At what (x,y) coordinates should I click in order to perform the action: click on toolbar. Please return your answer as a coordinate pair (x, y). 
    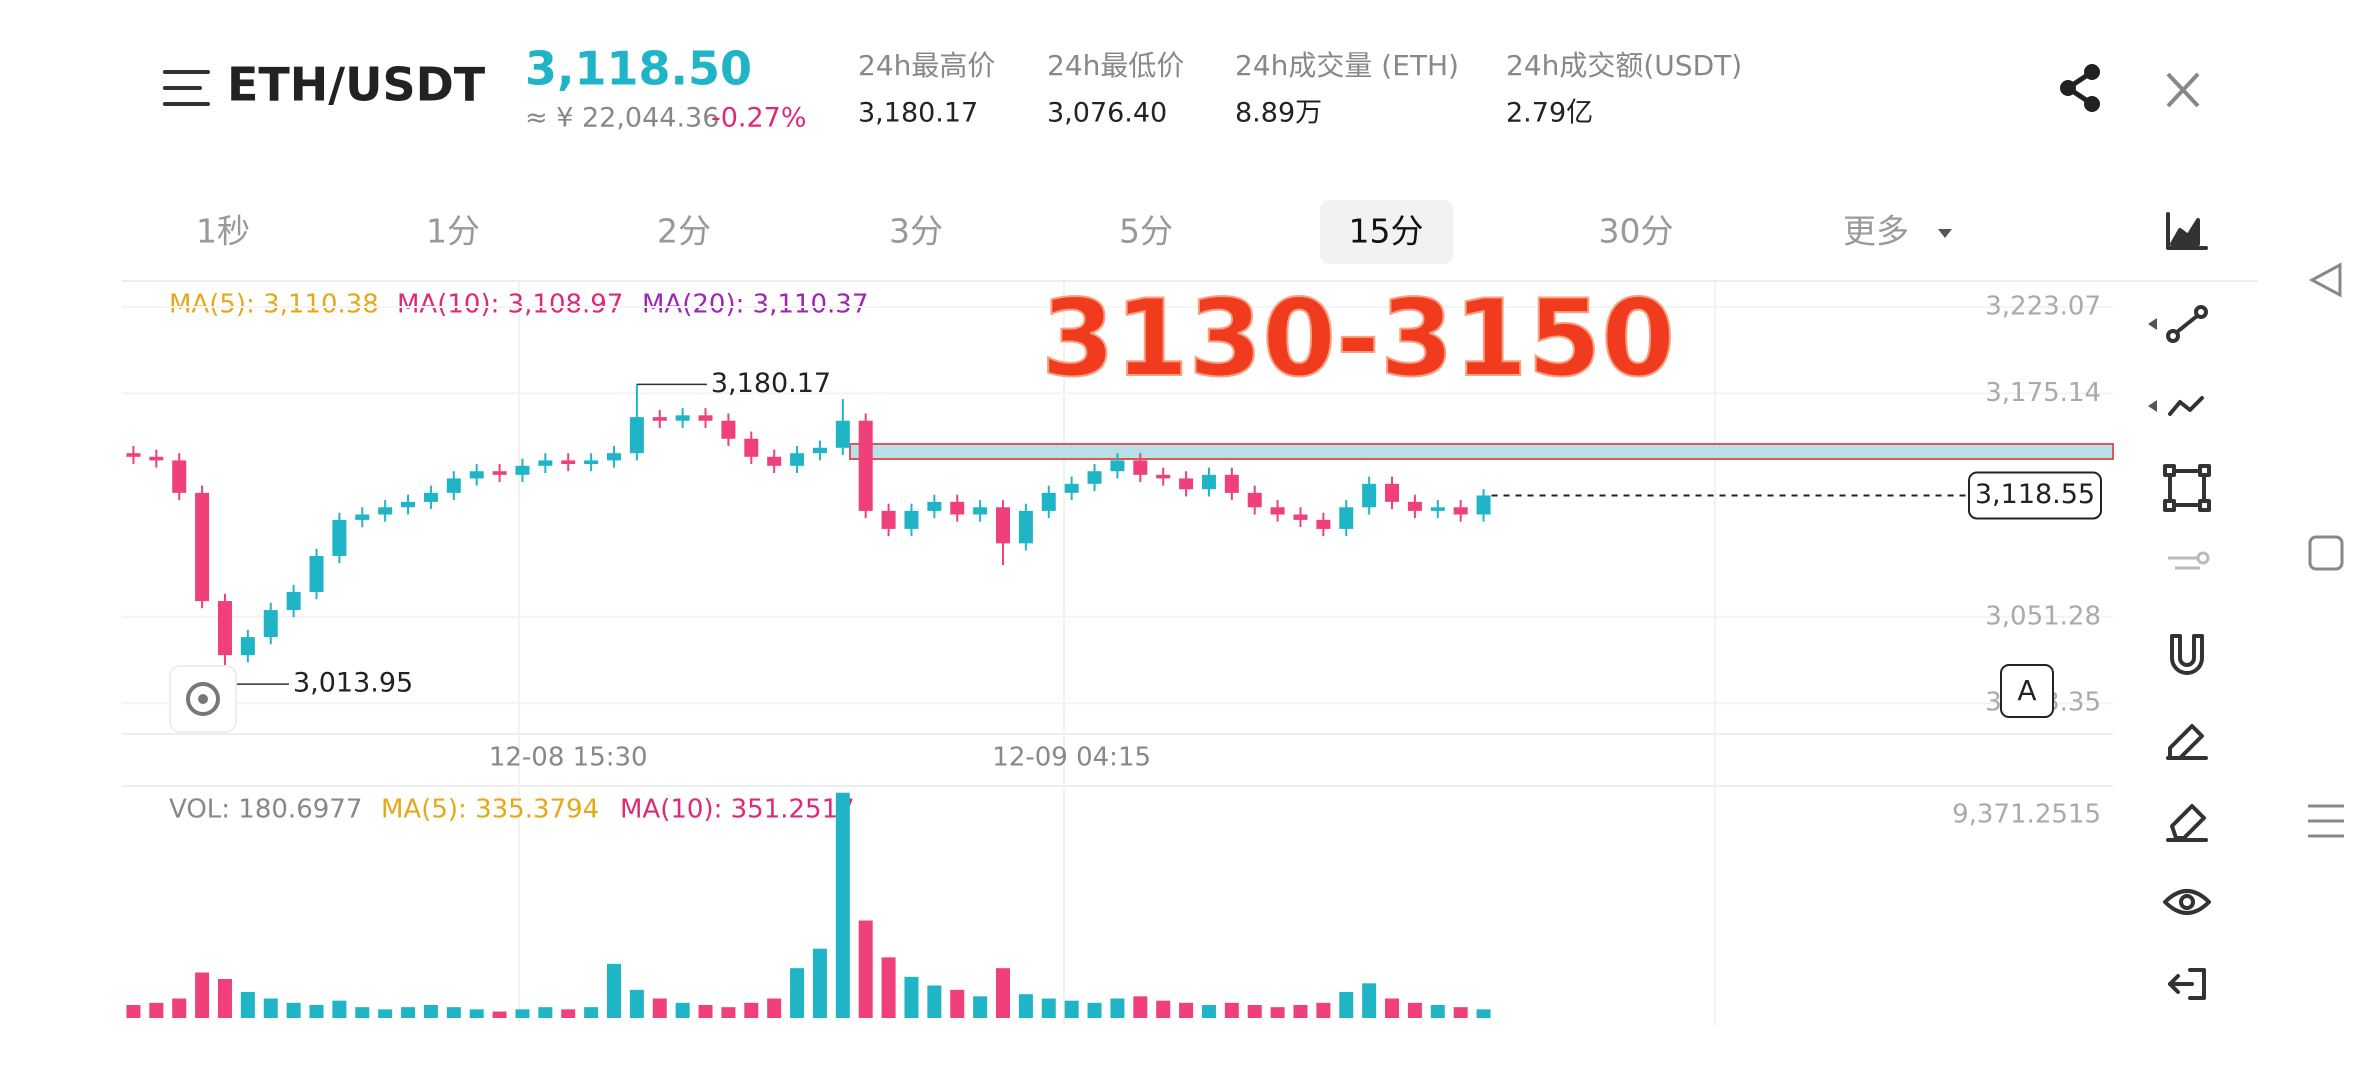
    Looking at the image, I should click on (2179, 606).